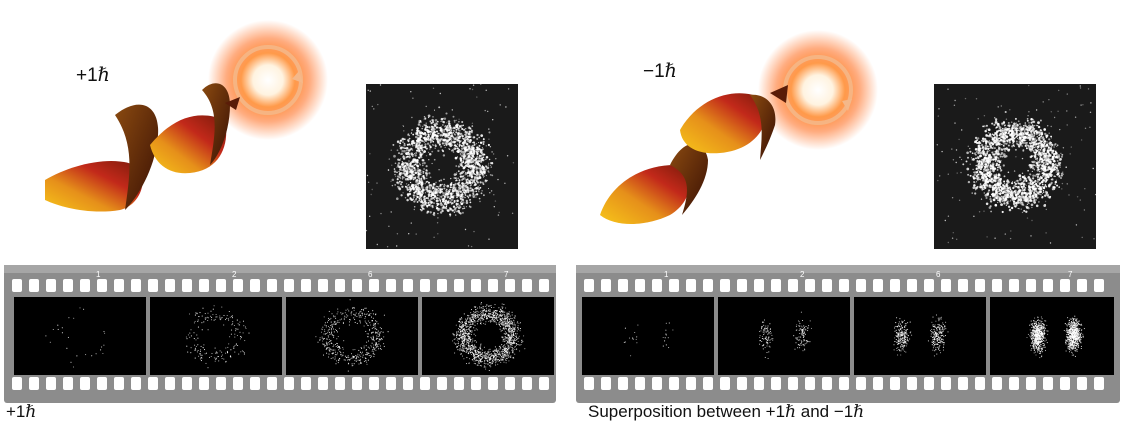 Image resolution: width=1121 pixels, height=427 pixels. What do you see at coordinates (297, 77) in the screenshot?
I see `rotation-arrow` at bounding box center [297, 77].